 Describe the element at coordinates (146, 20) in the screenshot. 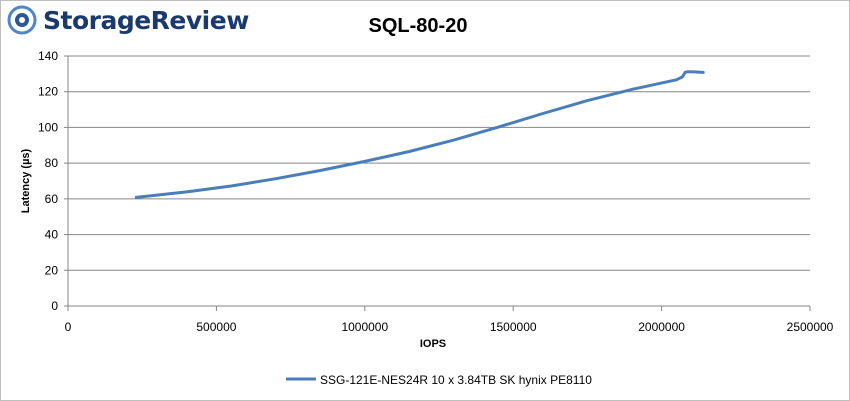

I see `brand-name: StorageReview` at that location.